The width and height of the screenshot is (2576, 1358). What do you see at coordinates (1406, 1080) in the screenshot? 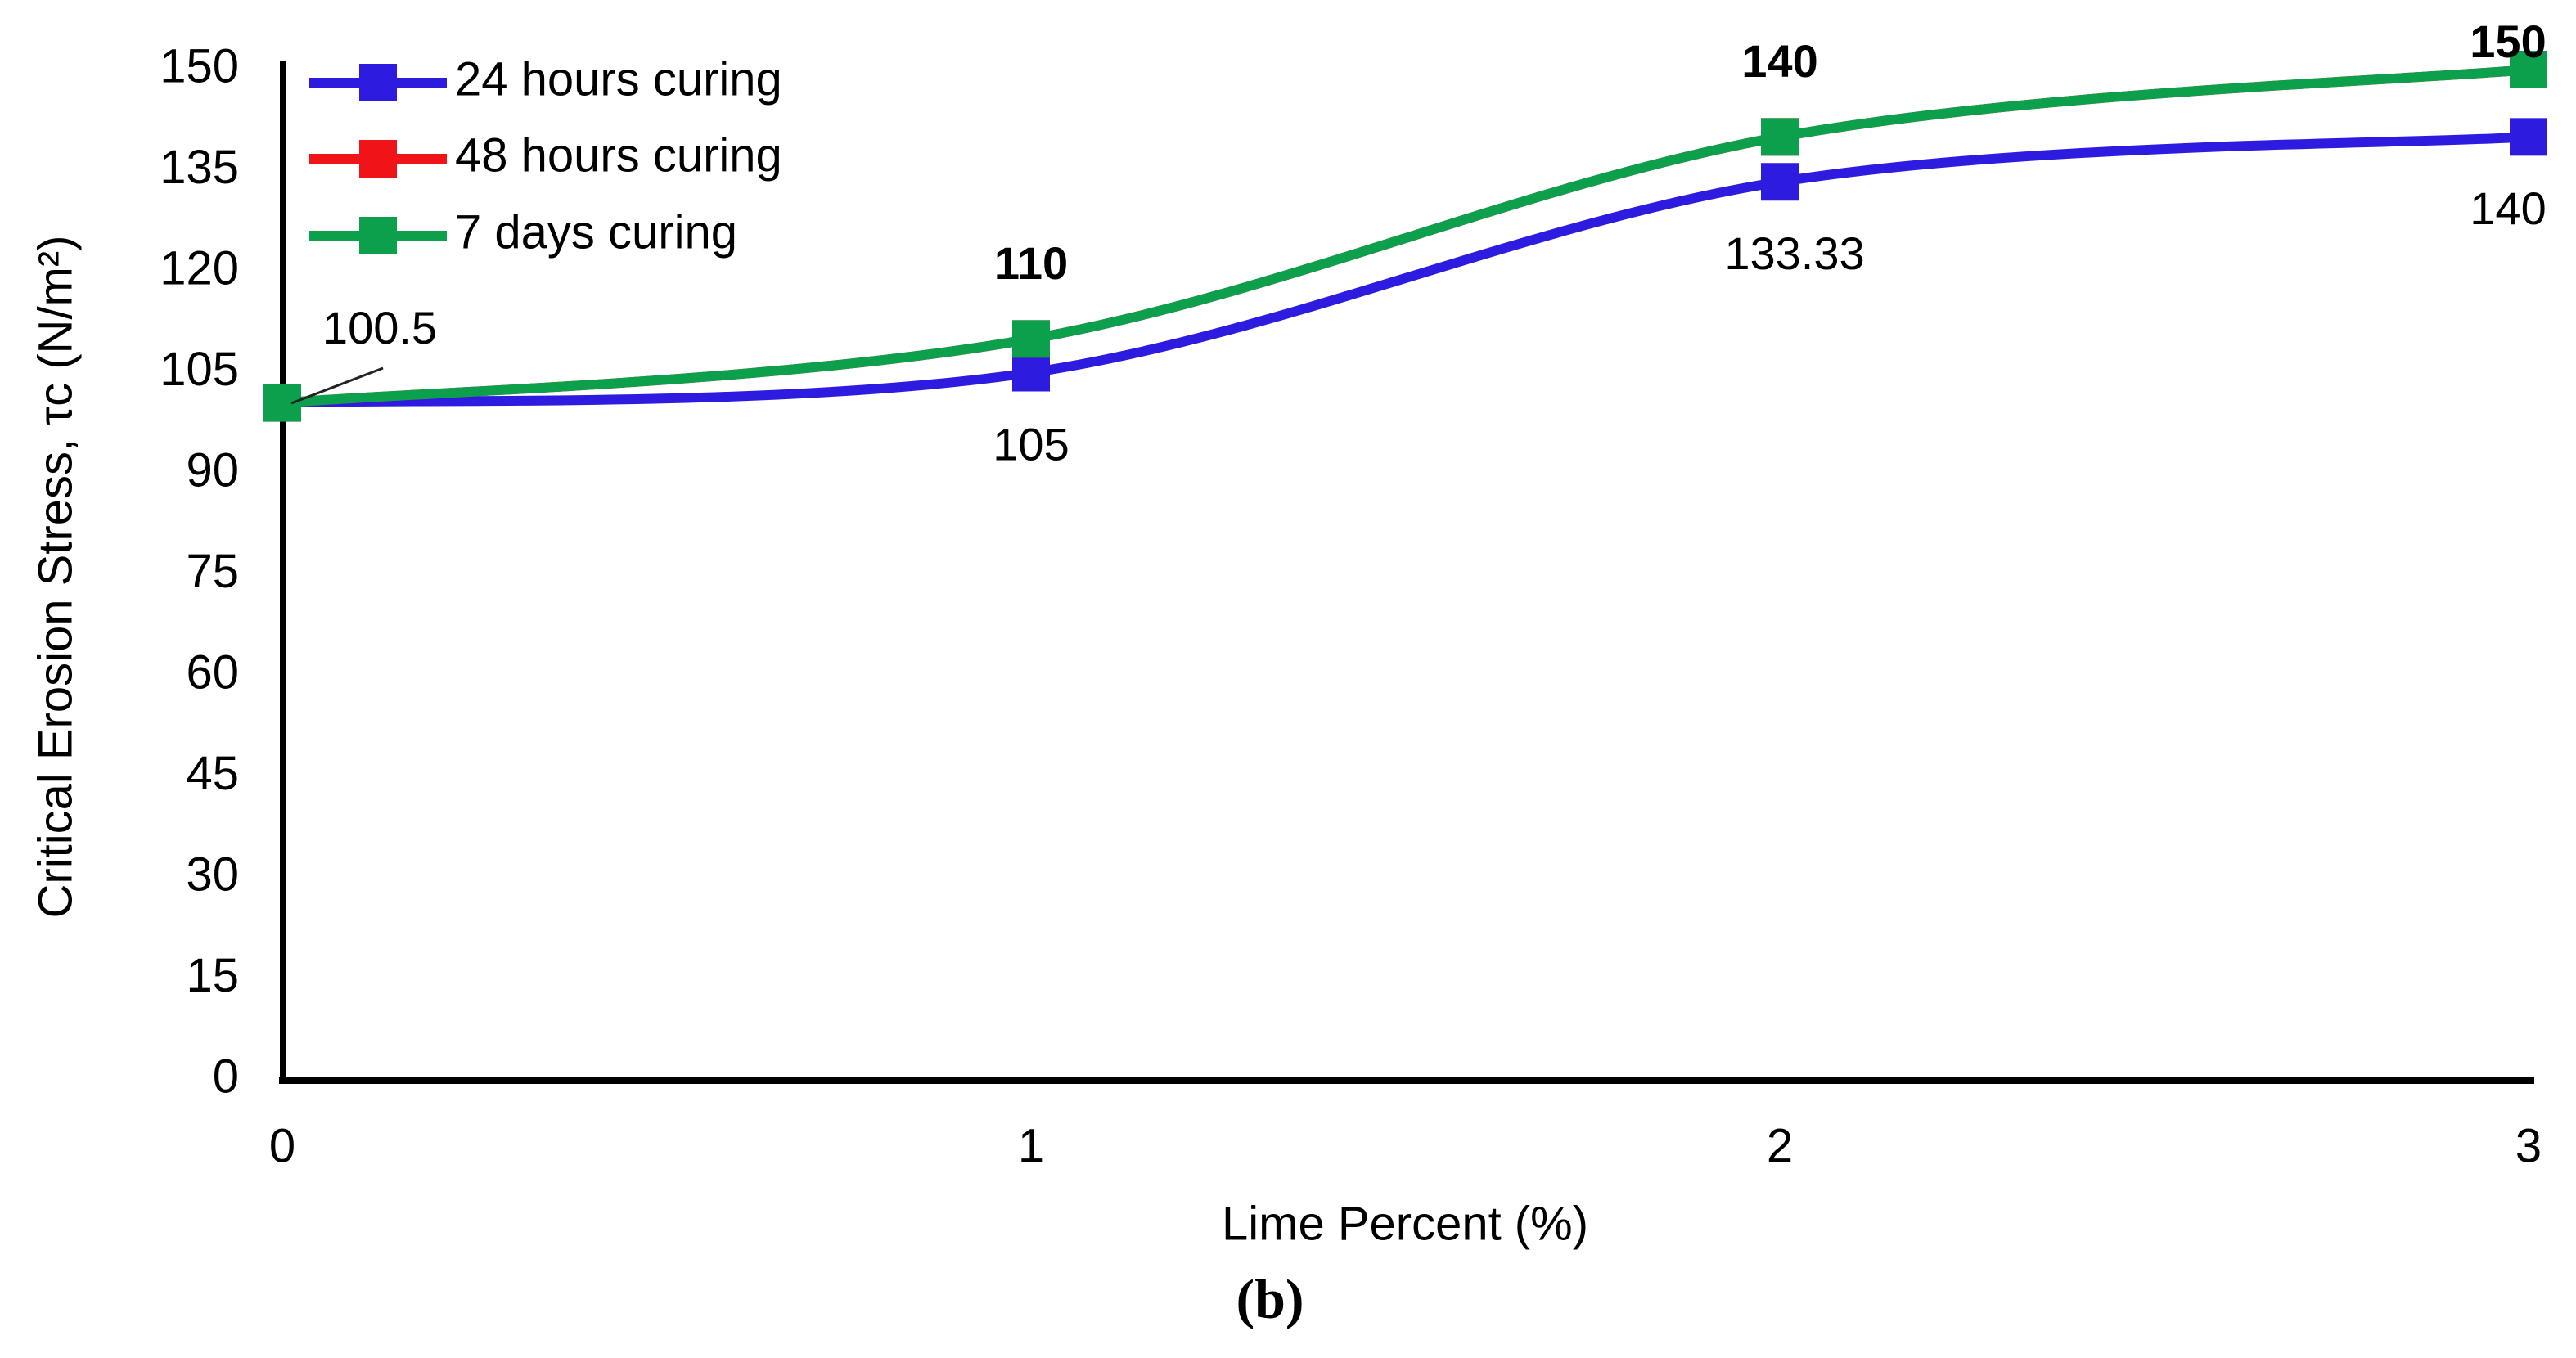
I see `x-axis-line` at bounding box center [1406, 1080].